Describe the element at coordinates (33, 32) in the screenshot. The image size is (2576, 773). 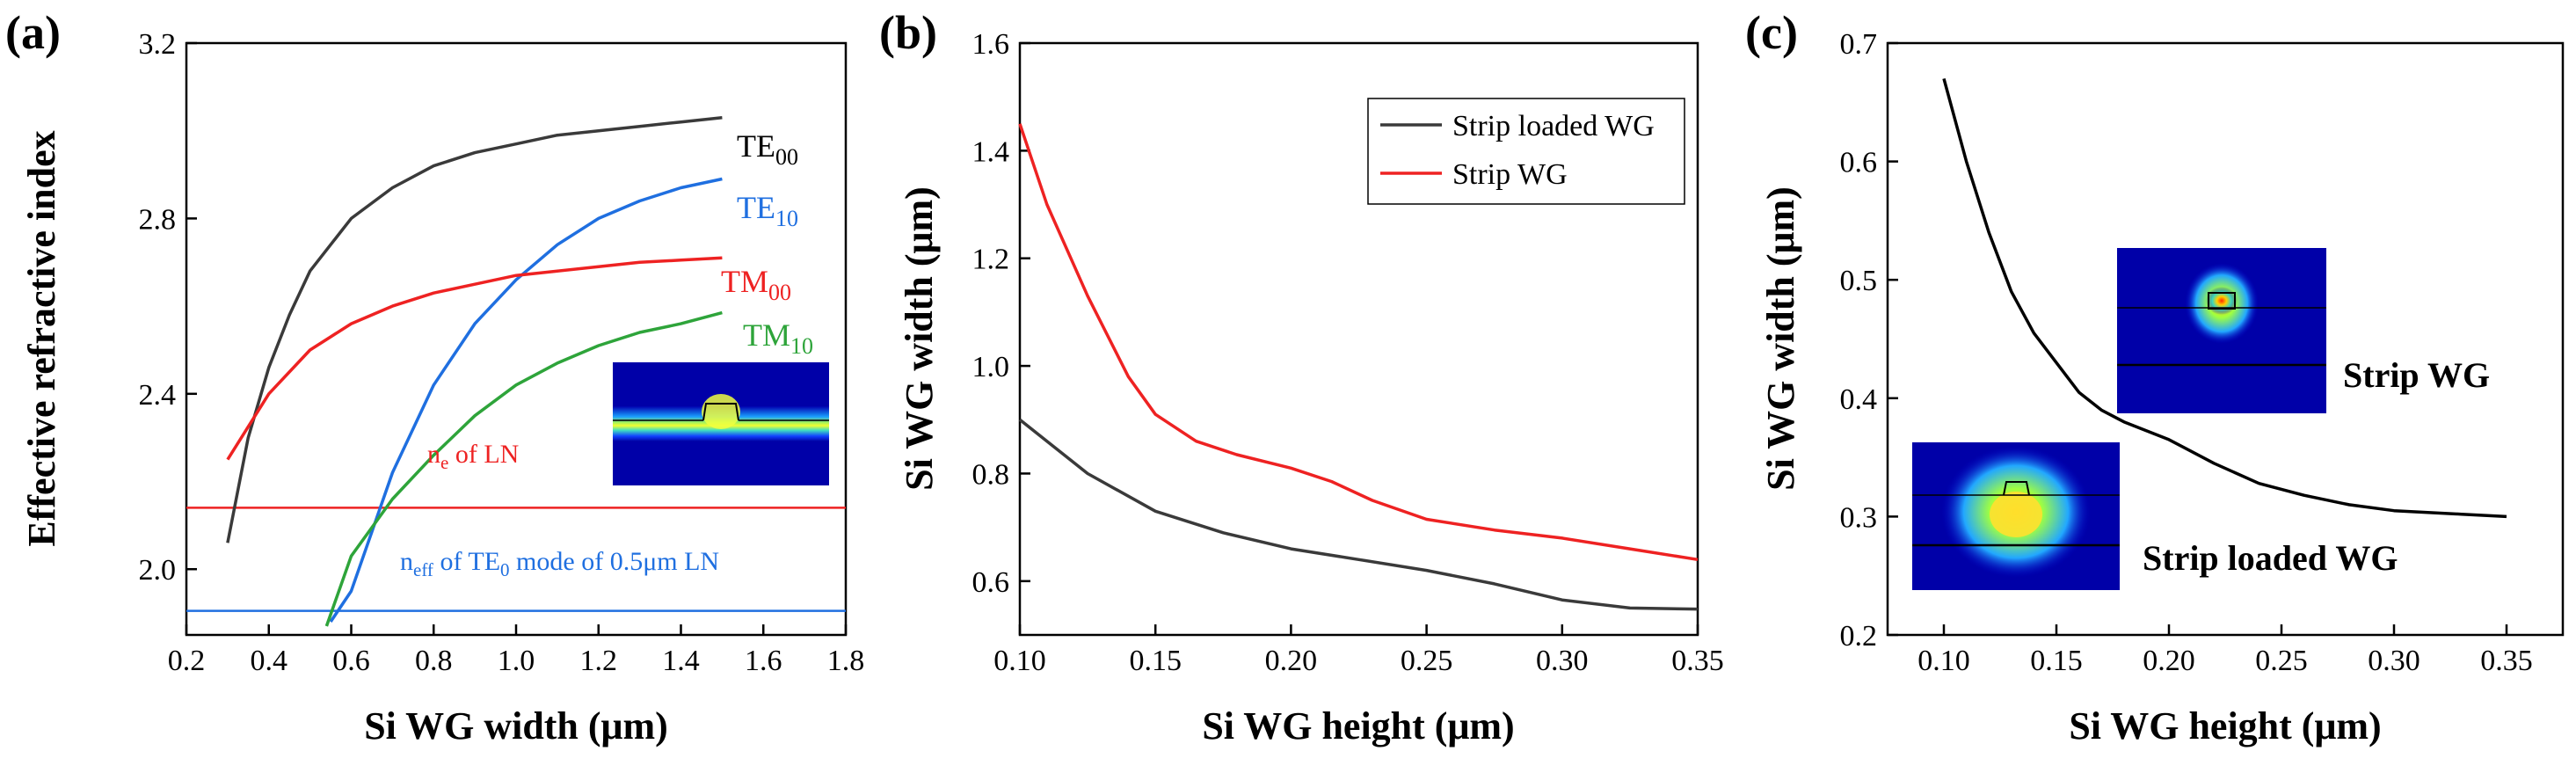
I see `panel-a-letter: (a)` at that location.